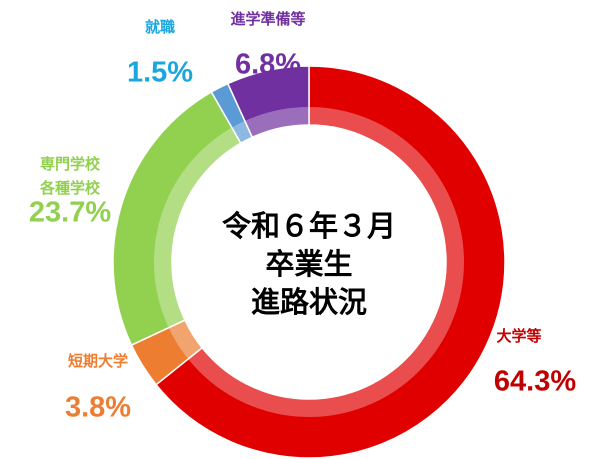 This screenshot has width=595, height=459. I want to click on value-label: 1.5%, so click(160, 72).